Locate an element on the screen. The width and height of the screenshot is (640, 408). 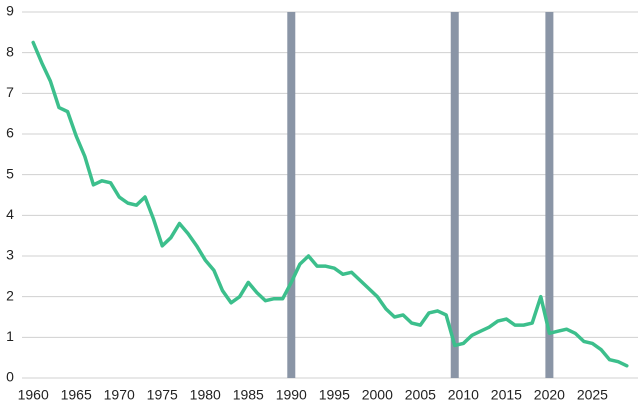
x-tick-label: 1985 is located at coordinates (248, 395).